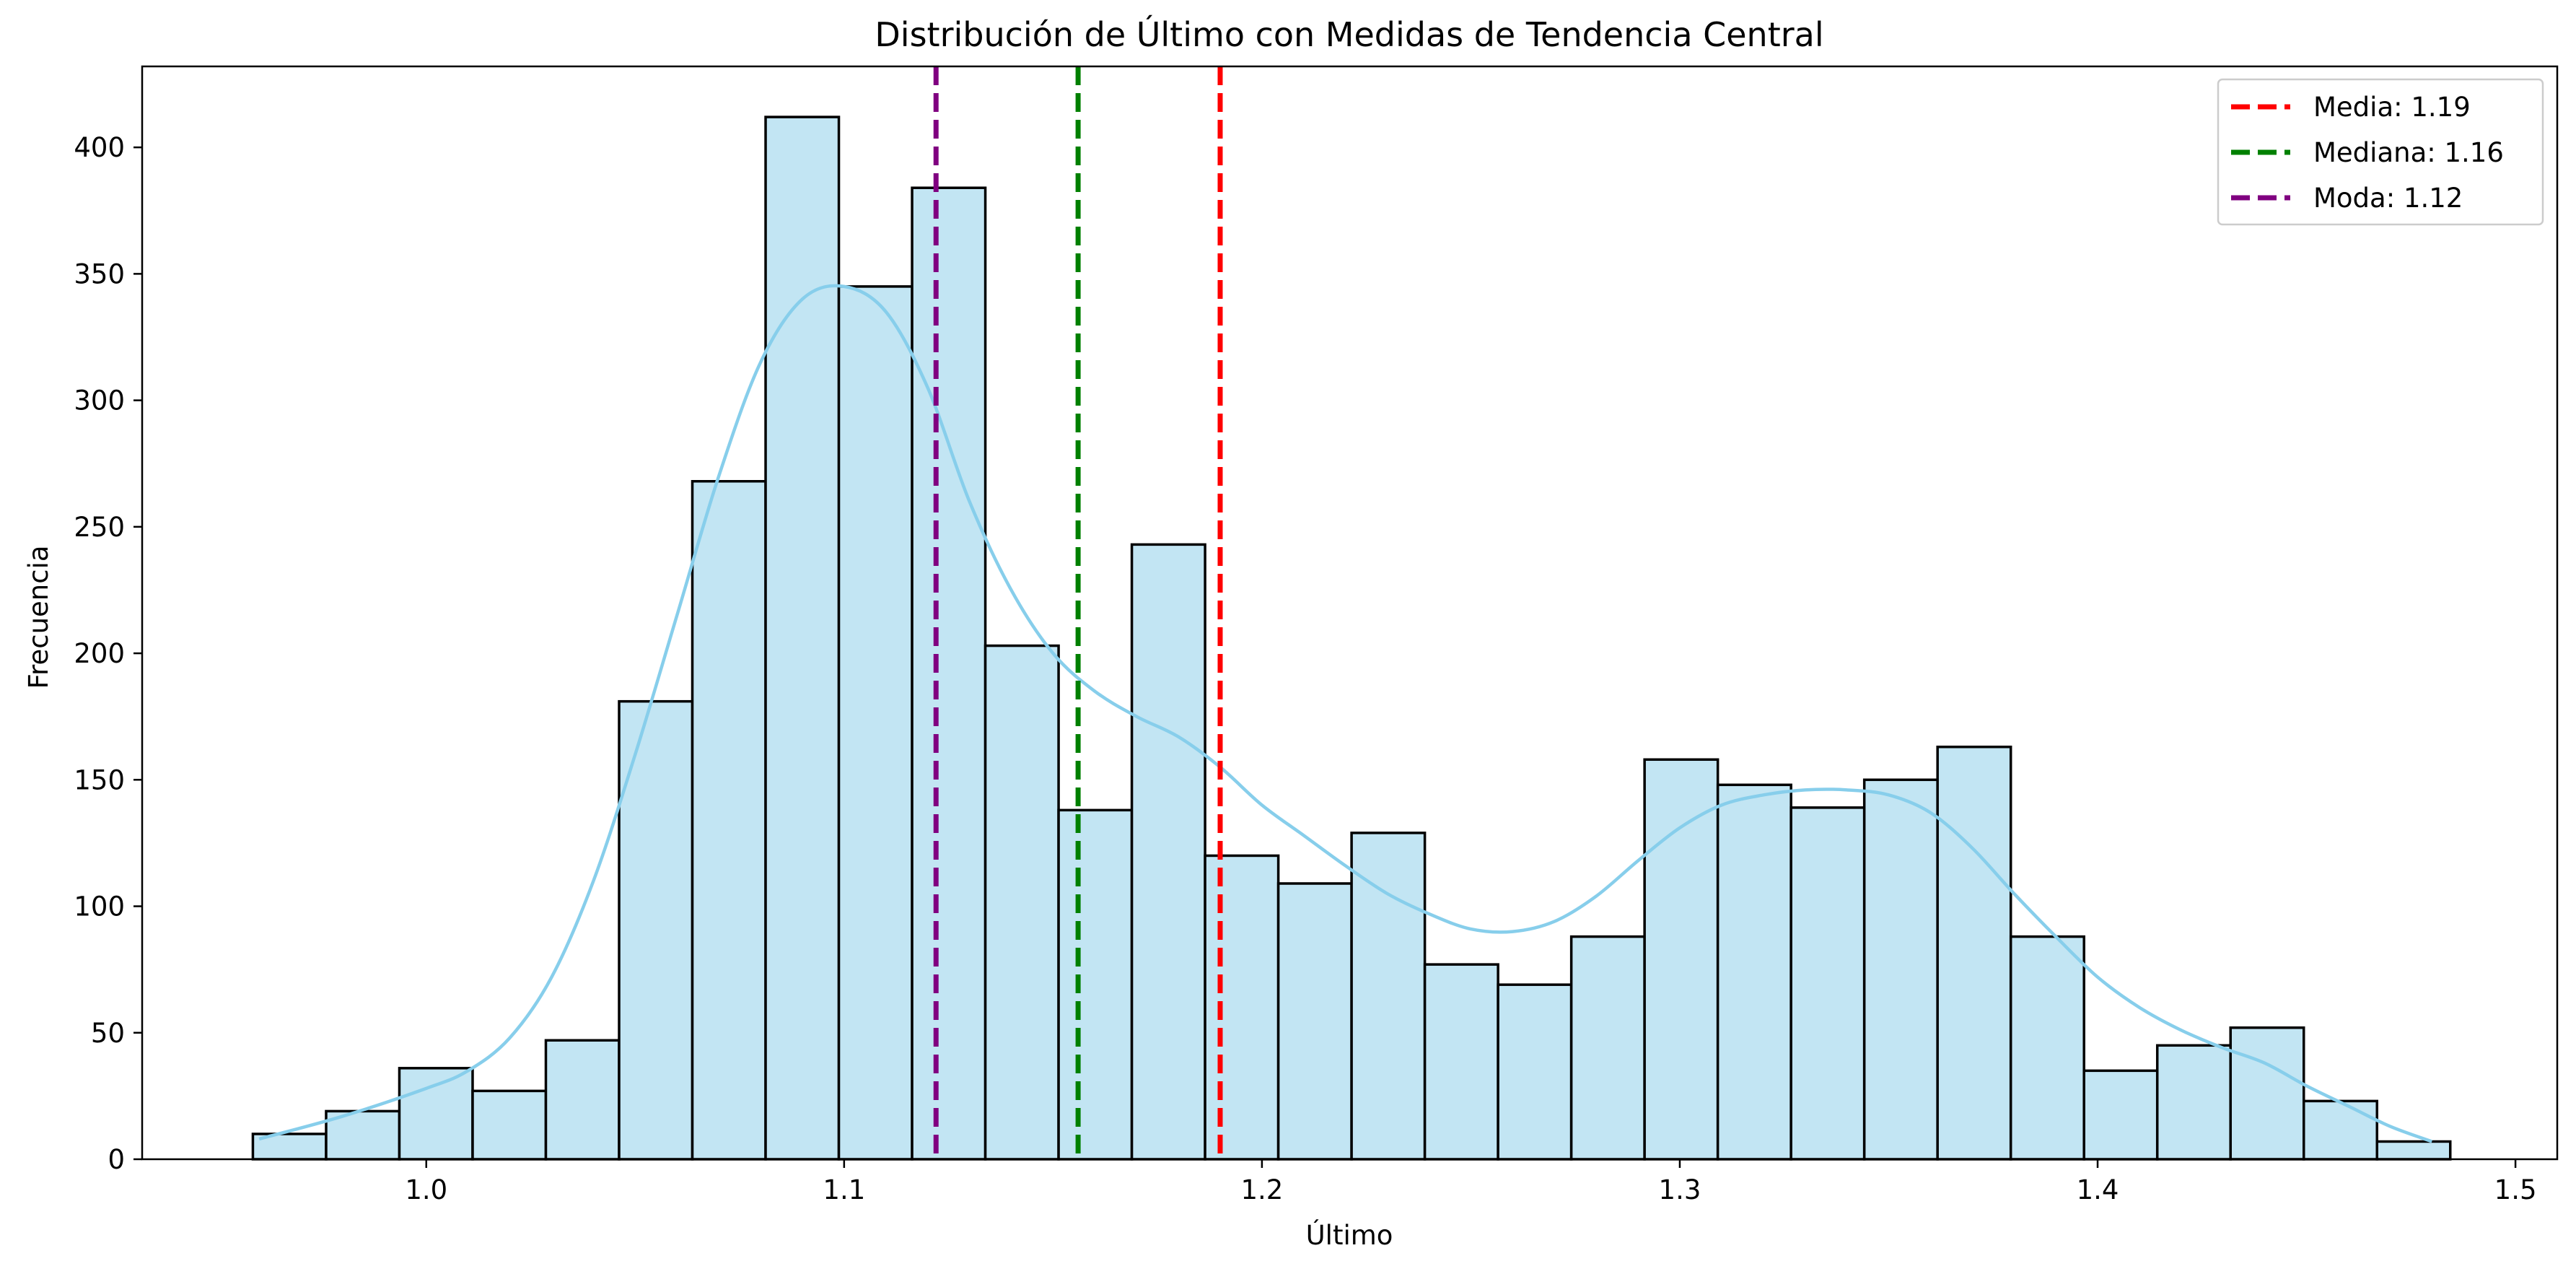  Describe the element at coordinates (99, 906) in the screenshot. I see `y-tick-label: 100` at that location.